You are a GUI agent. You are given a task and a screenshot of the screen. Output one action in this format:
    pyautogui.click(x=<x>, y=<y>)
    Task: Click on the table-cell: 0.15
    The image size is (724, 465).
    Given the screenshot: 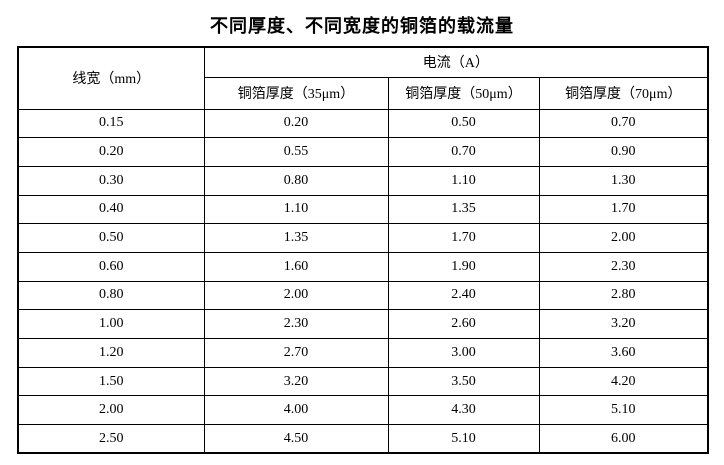 What is the action you would take?
    pyautogui.click(x=111, y=123)
    